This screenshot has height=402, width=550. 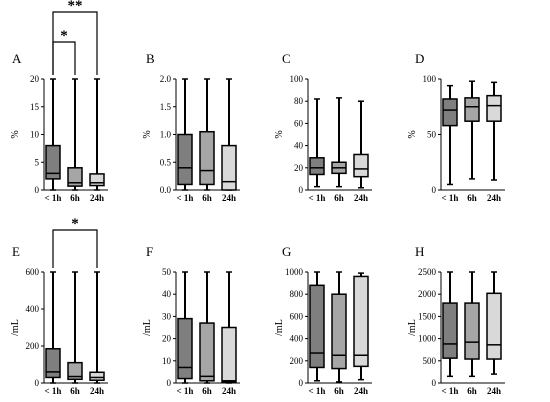 What do you see at coordinates (299, 123) in the screenshot?
I see `y-tick-label: 60` at bounding box center [299, 123].